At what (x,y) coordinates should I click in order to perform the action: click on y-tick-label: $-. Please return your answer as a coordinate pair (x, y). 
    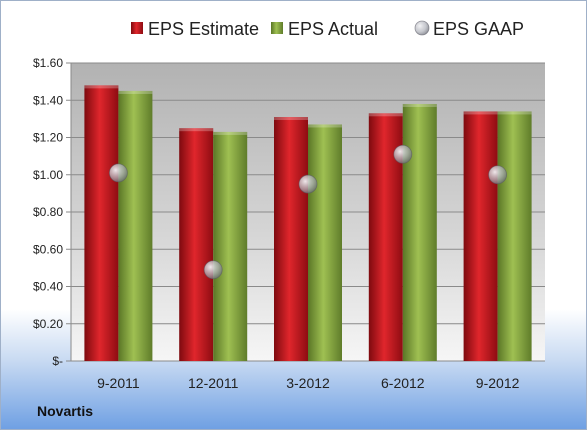
    Looking at the image, I should click on (57, 361).